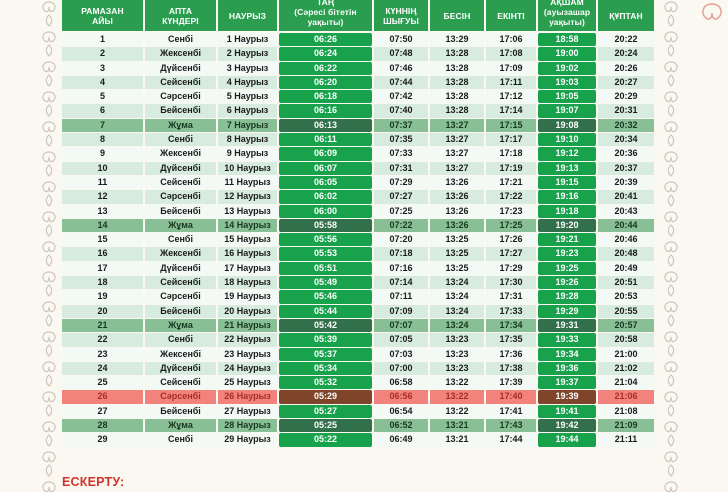 This screenshot has height=492, width=728. I want to click on iftar-time-cell: 19:18, so click(567, 211).